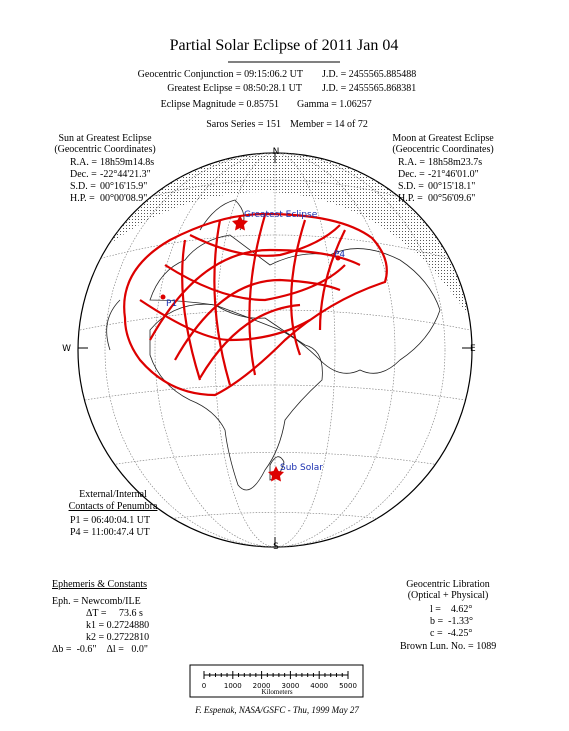 The width and height of the screenshot is (569, 731). What do you see at coordinates (410, 198) in the screenshot?
I see `moon-row-label: H.P. =` at bounding box center [410, 198].